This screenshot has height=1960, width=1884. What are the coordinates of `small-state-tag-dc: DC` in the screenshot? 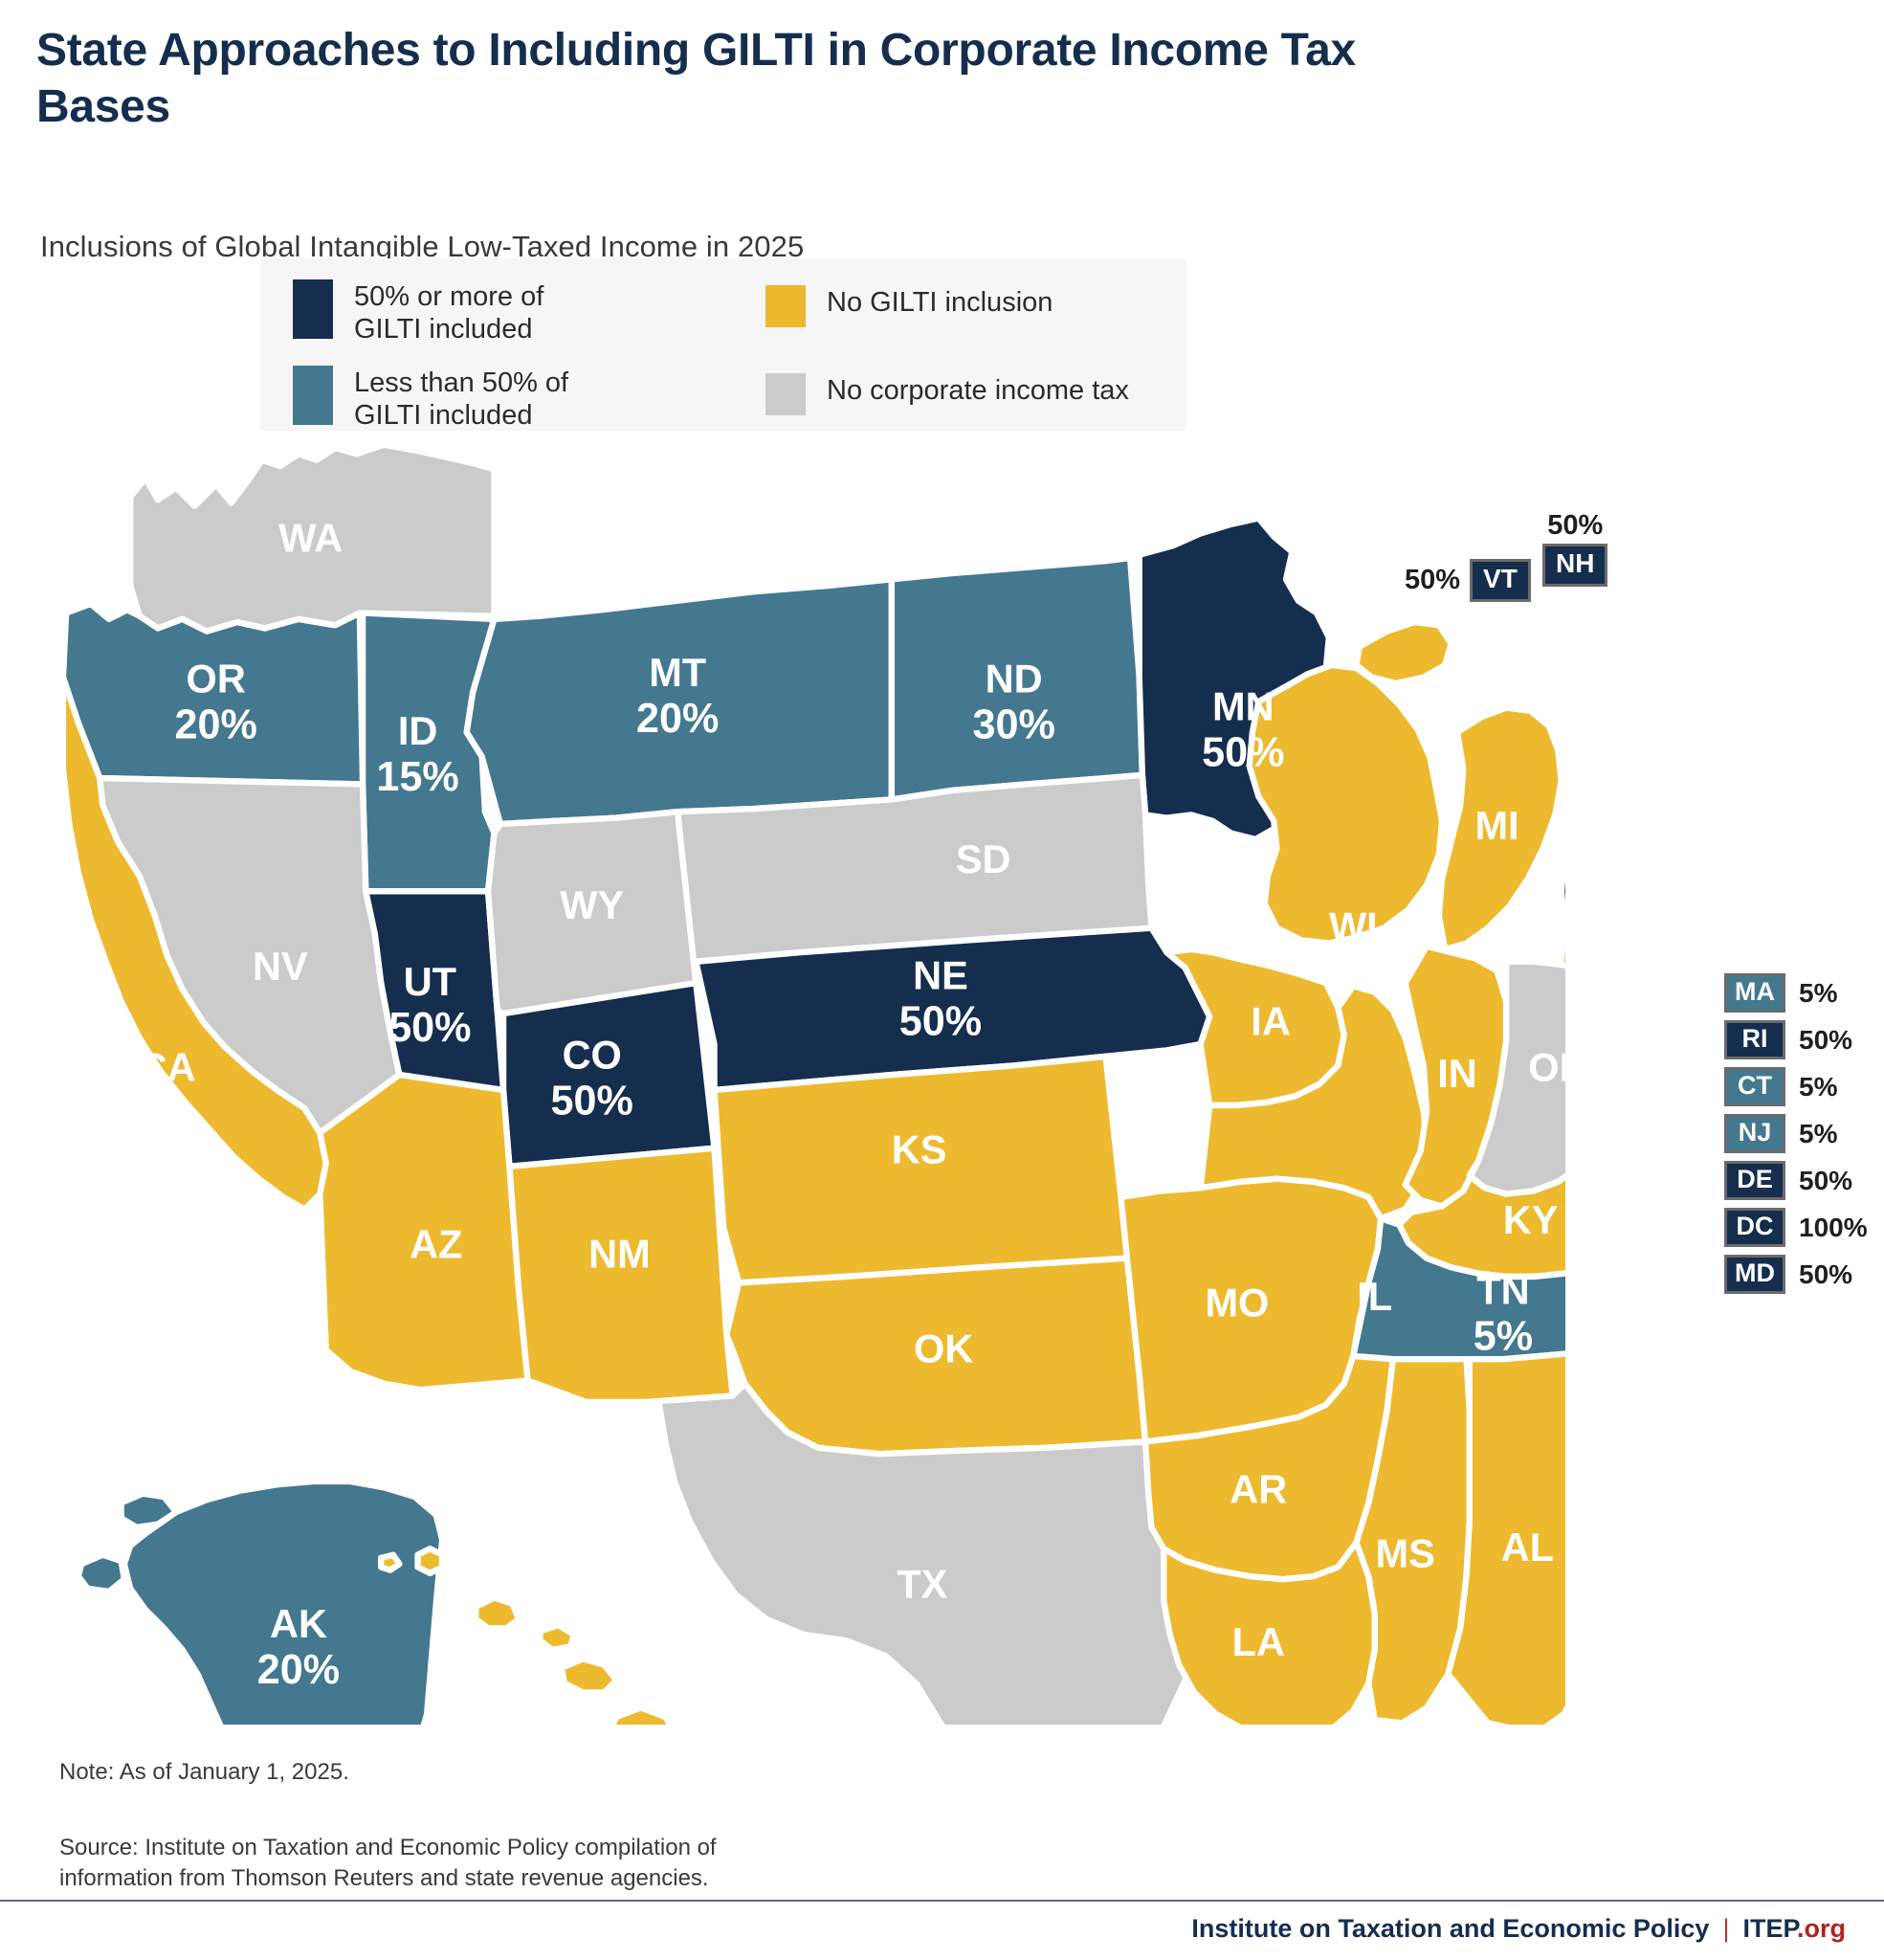 It's located at (1754, 1227).